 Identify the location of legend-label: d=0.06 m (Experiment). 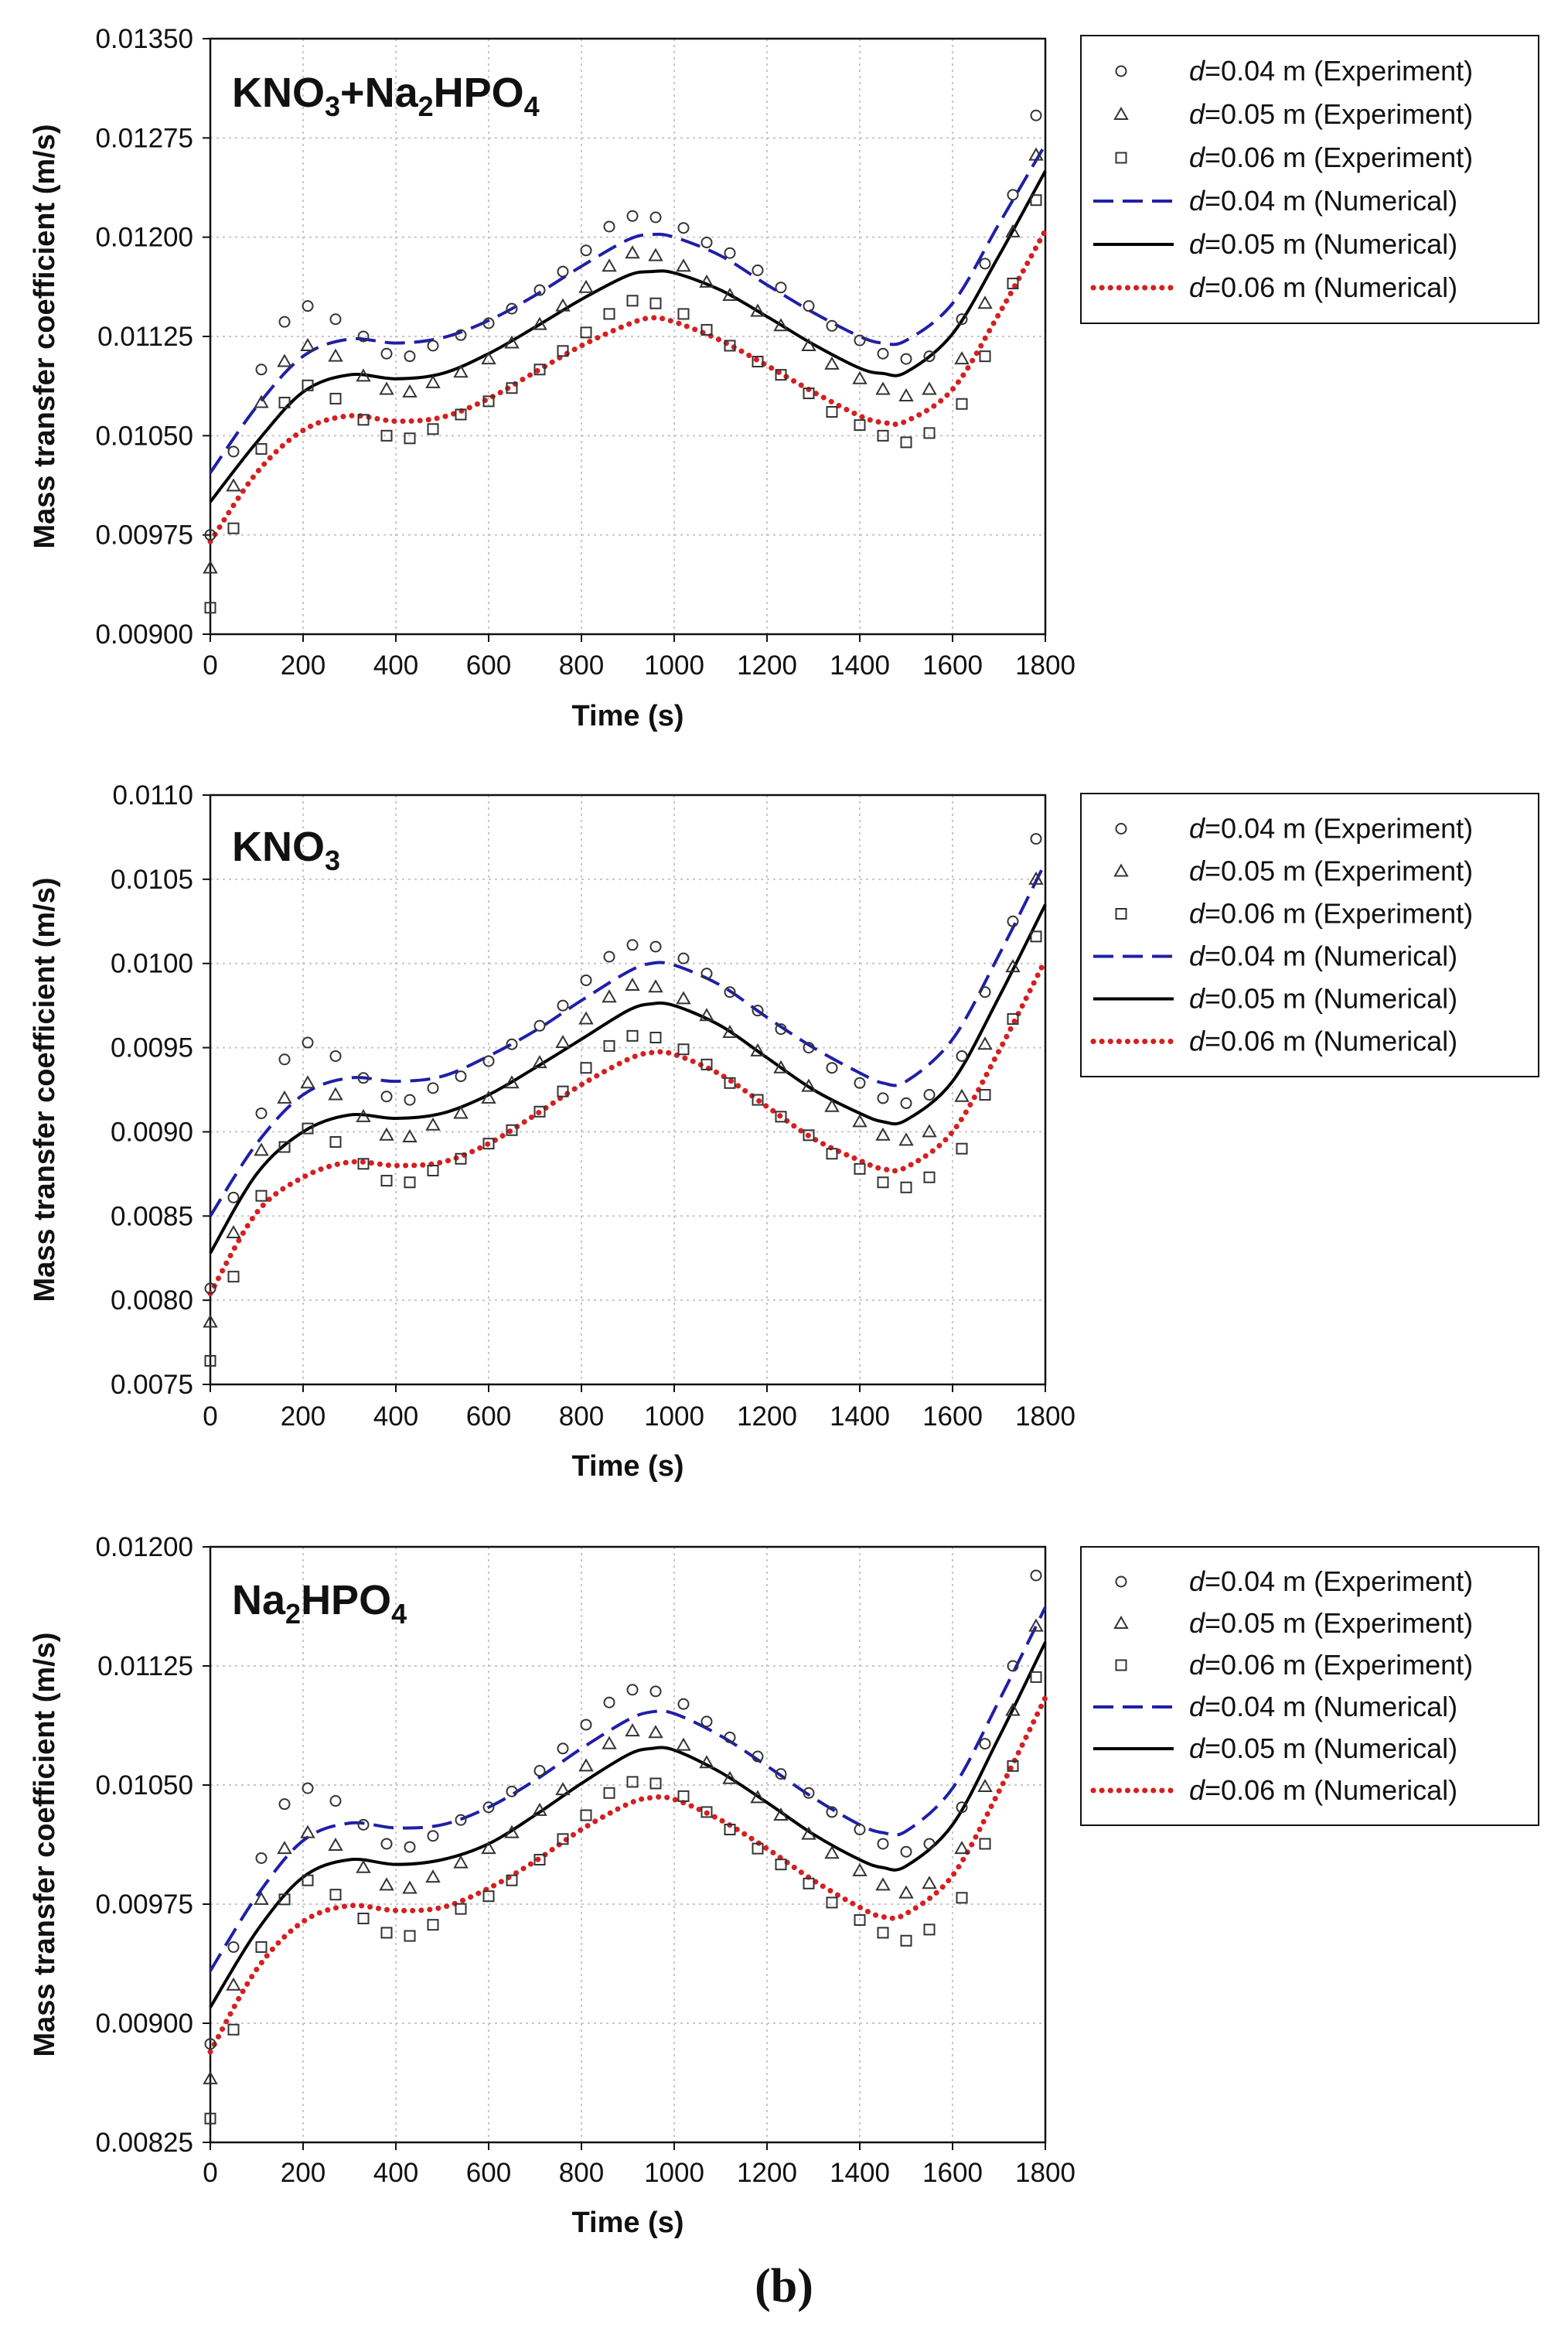
(1331, 914).